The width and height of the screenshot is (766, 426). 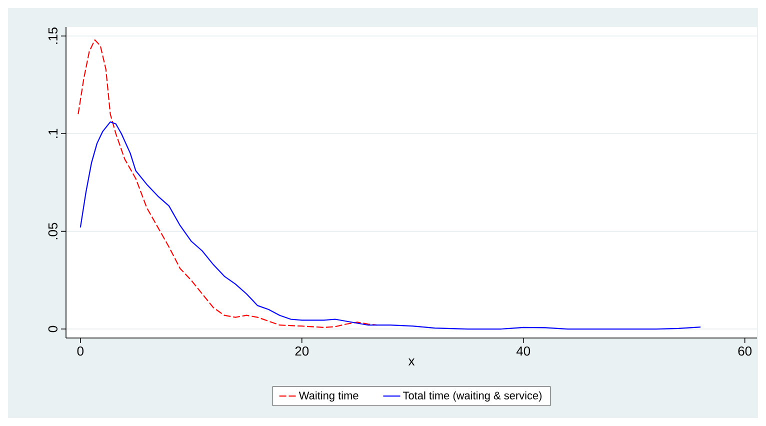 I want to click on x-tick-label: 20, so click(x=302, y=351).